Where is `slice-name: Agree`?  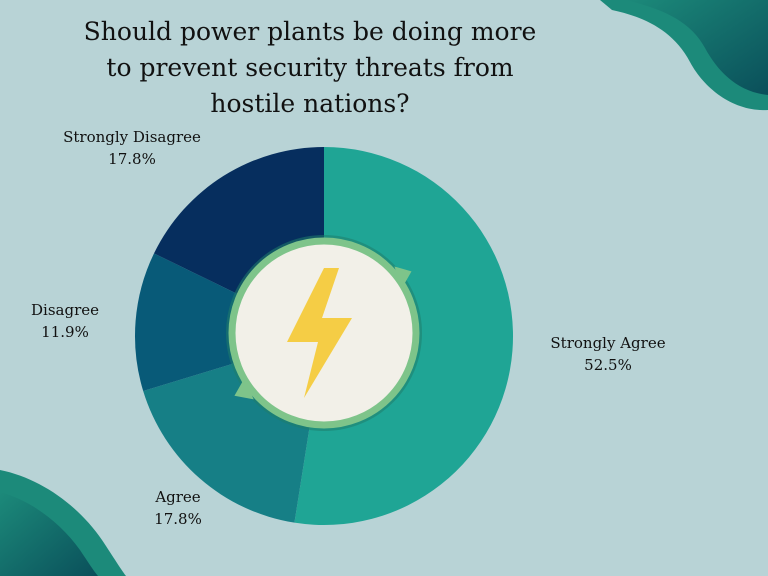 slice-name: Agree is located at coordinates (178, 497).